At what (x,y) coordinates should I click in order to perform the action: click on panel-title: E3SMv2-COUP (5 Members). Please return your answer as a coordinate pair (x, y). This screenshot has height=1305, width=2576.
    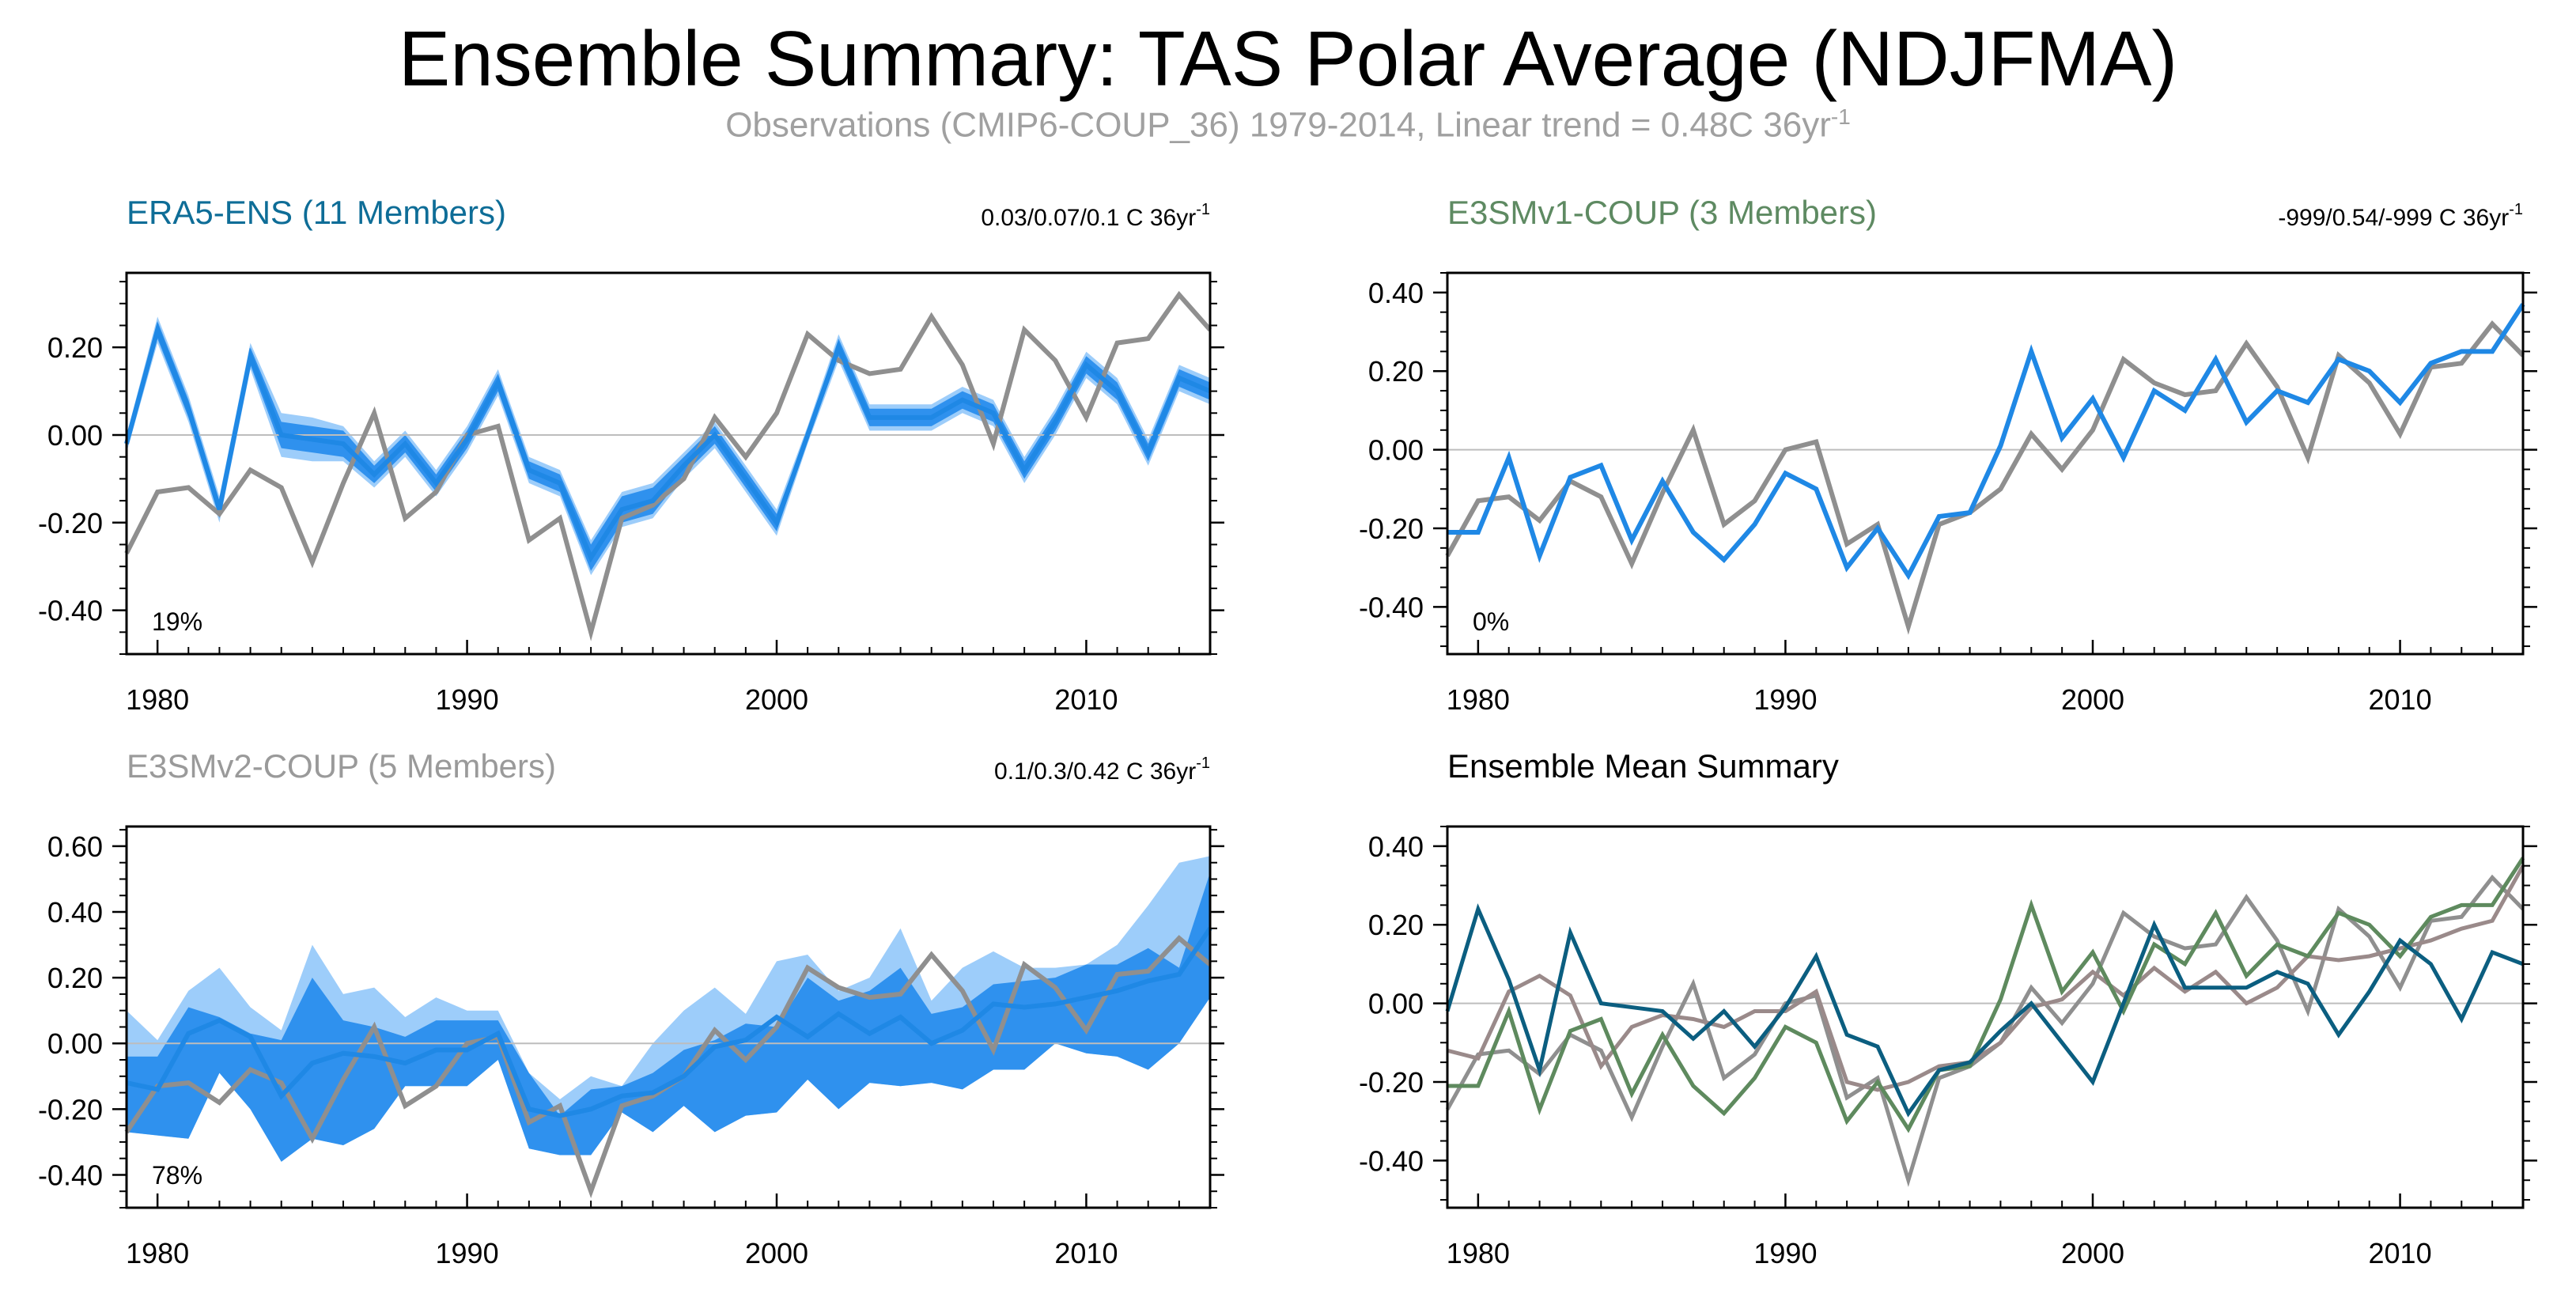
    Looking at the image, I should click on (341, 766).